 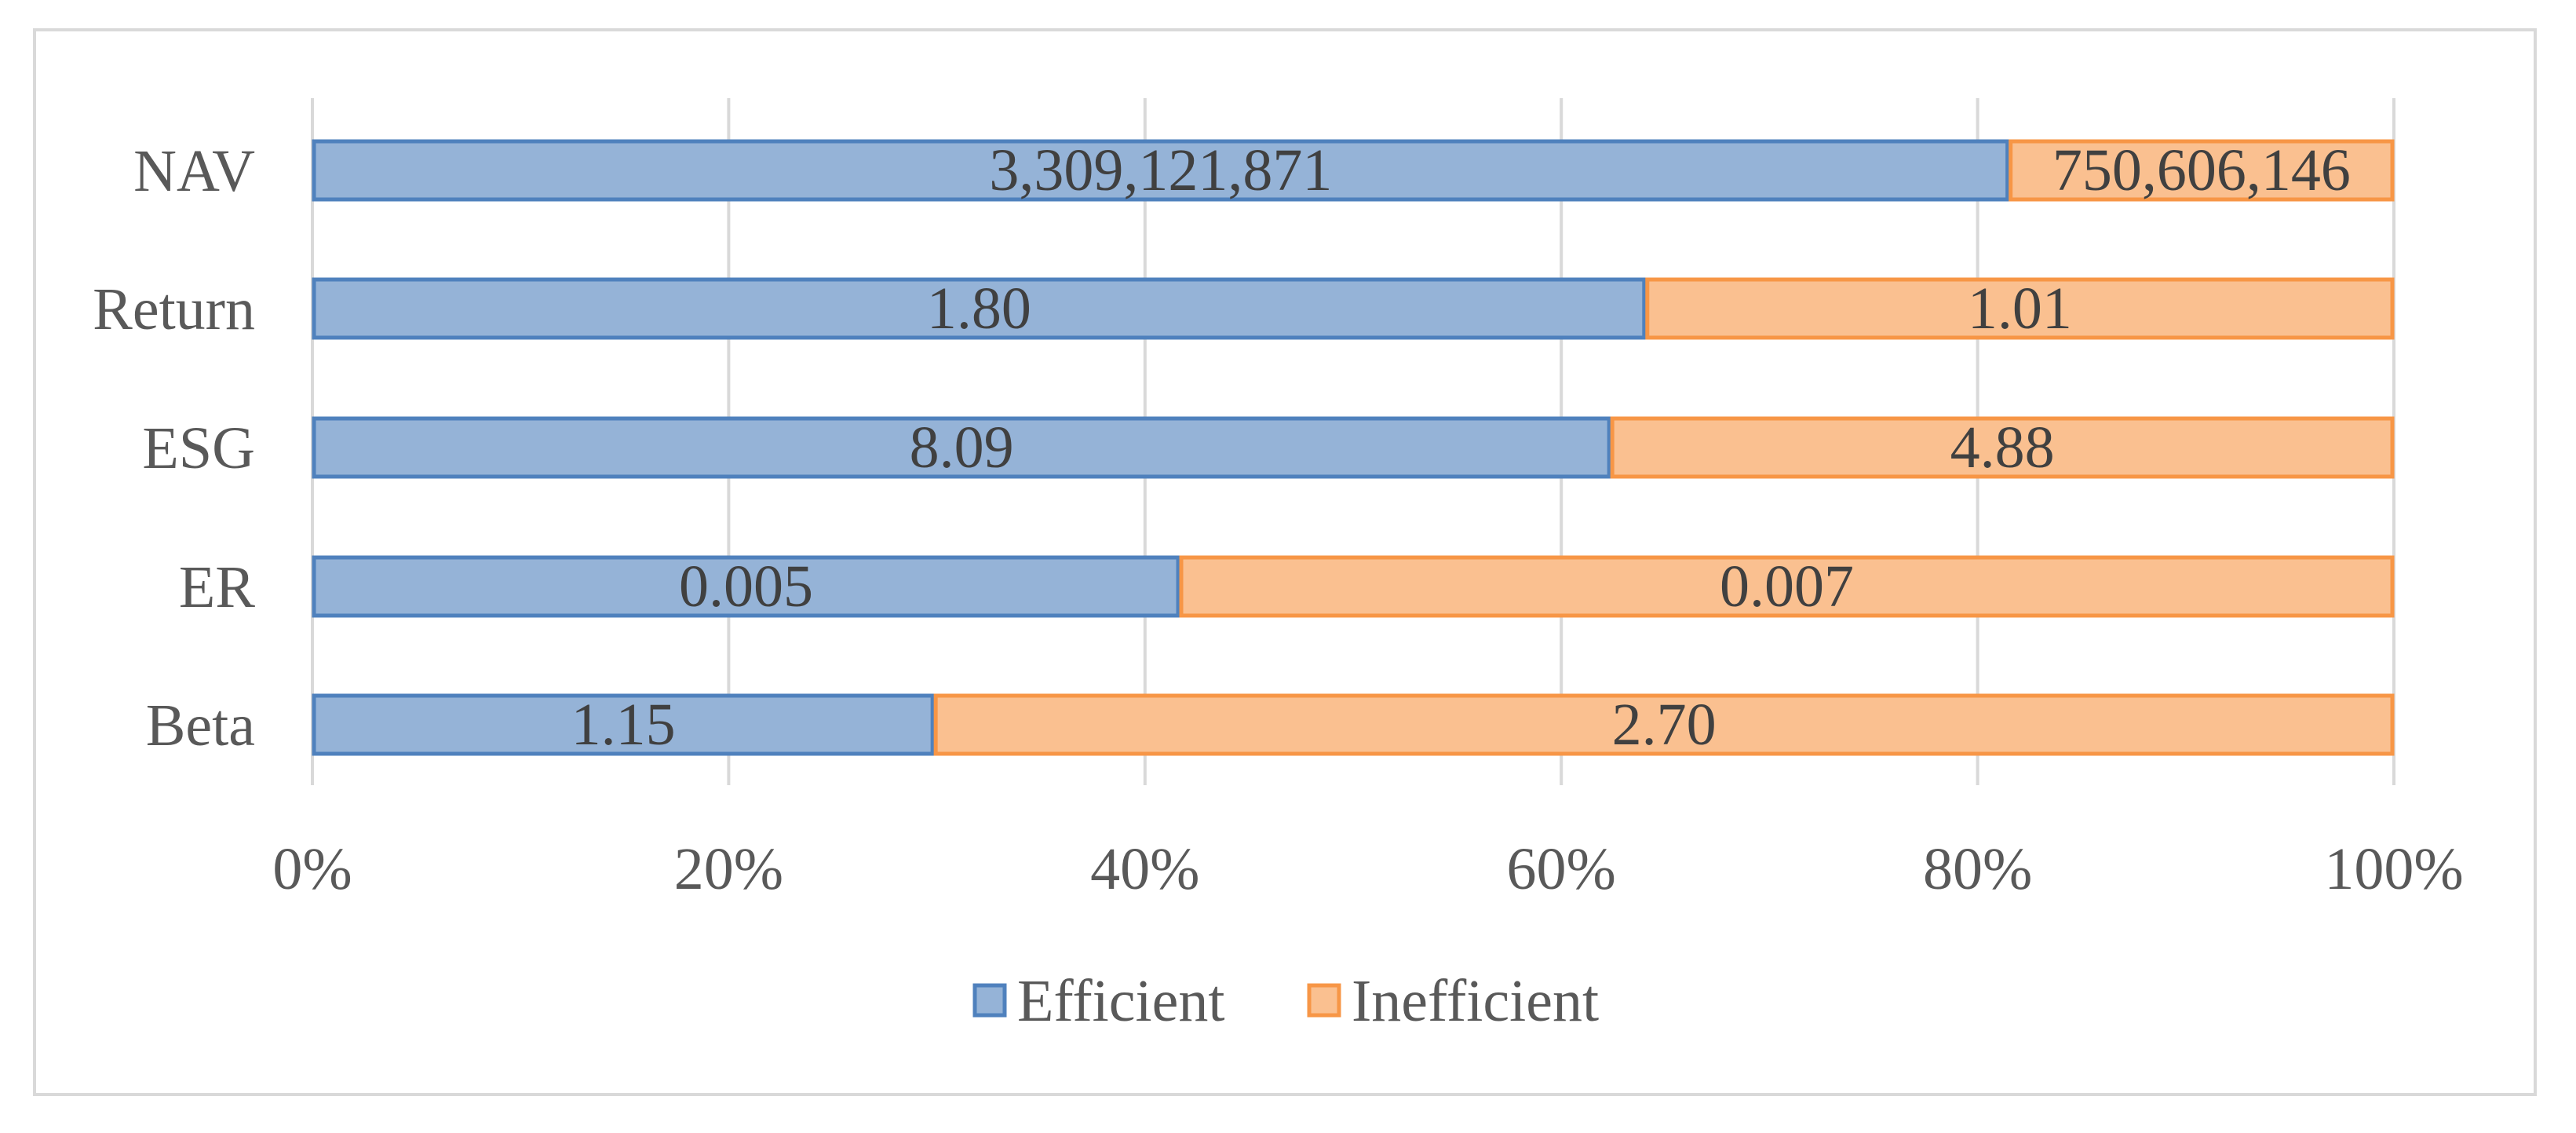 I want to click on bar-efficient-nav, so click(x=1161, y=170).